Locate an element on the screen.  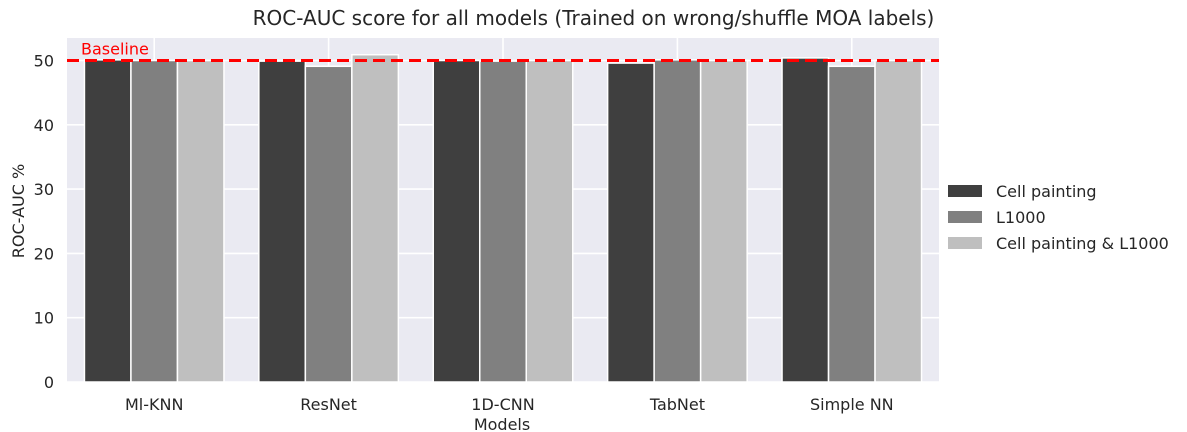
x-tick-label: ResNet is located at coordinates (328, 404).